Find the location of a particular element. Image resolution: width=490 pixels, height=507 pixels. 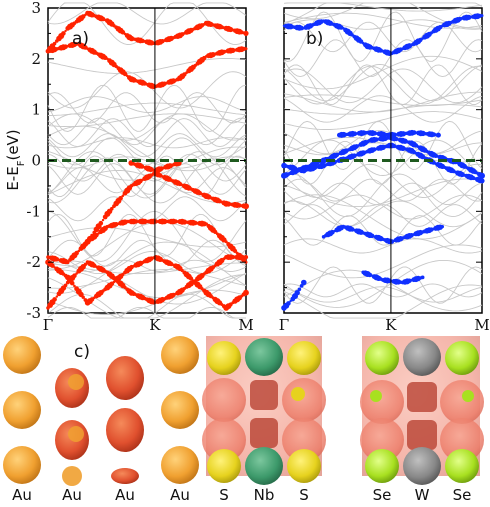

y-tick-label: 1 is located at coordinates (36, 110).